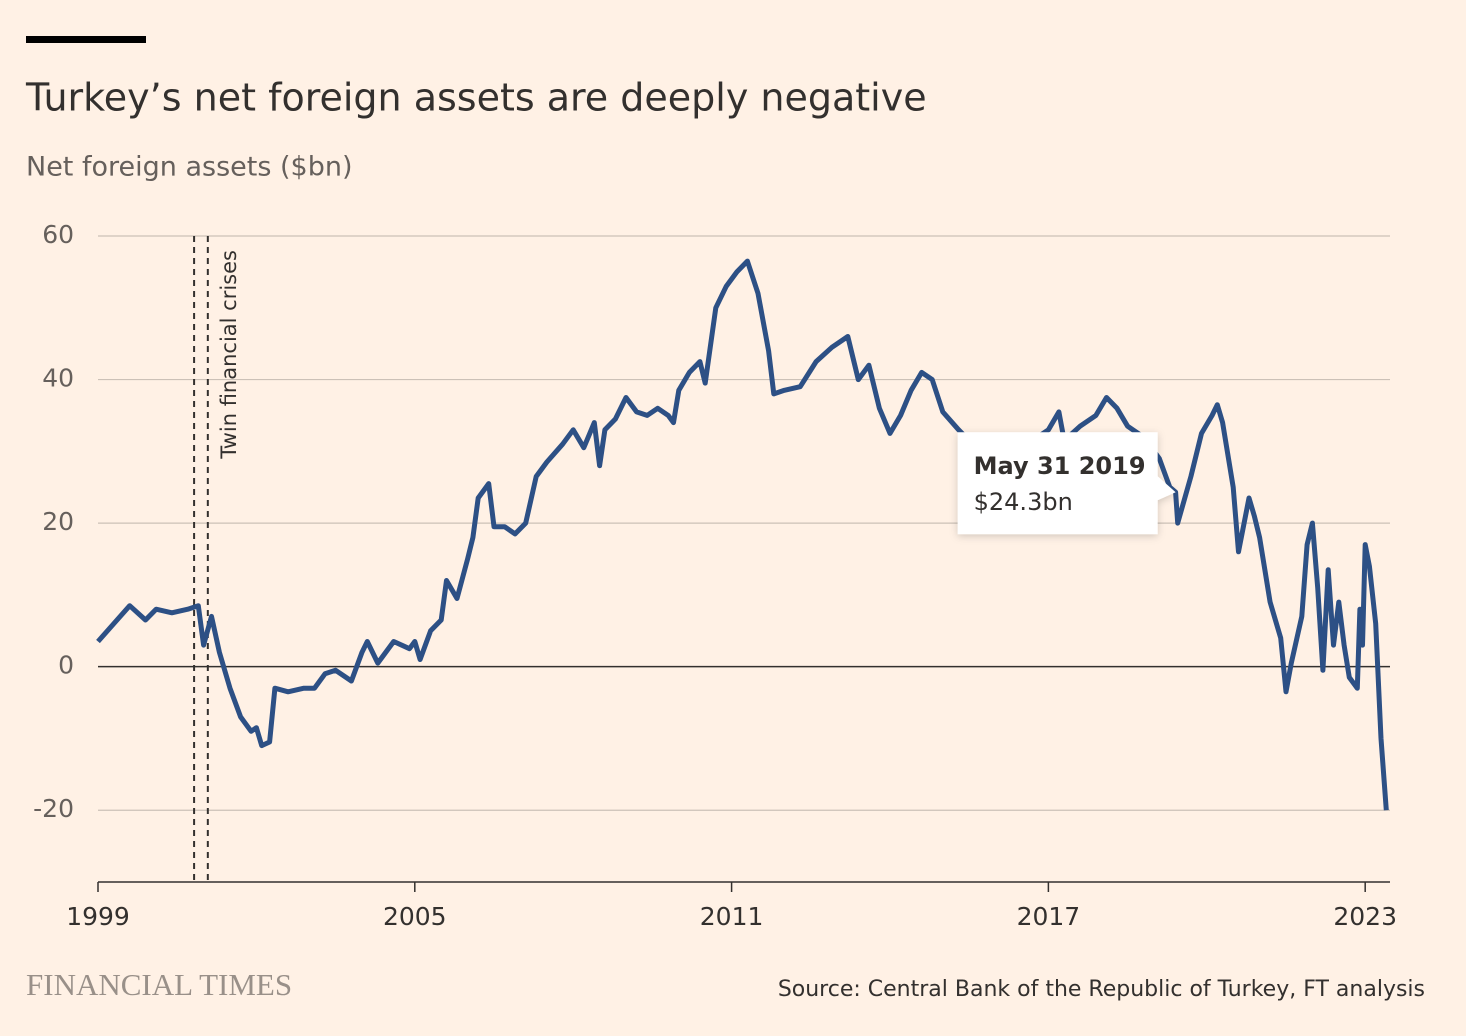  Describe the element at coordinates (229, 355) in the screenshot. I see `annotation: Twin financial crises` at that location.